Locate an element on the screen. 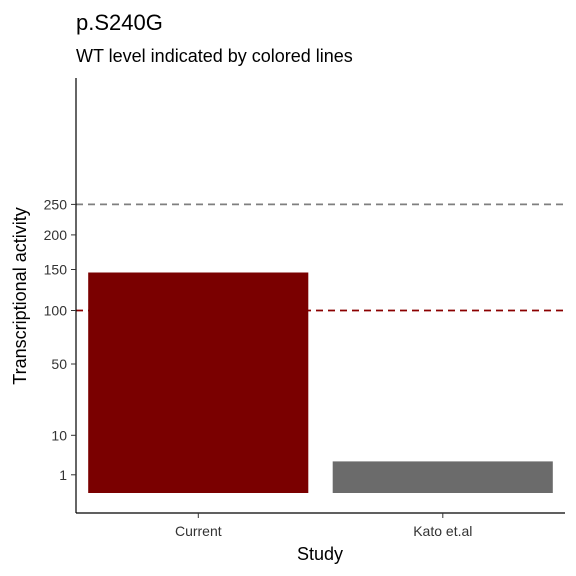  x-axis-title: Study is located at coordinates (320, 554).